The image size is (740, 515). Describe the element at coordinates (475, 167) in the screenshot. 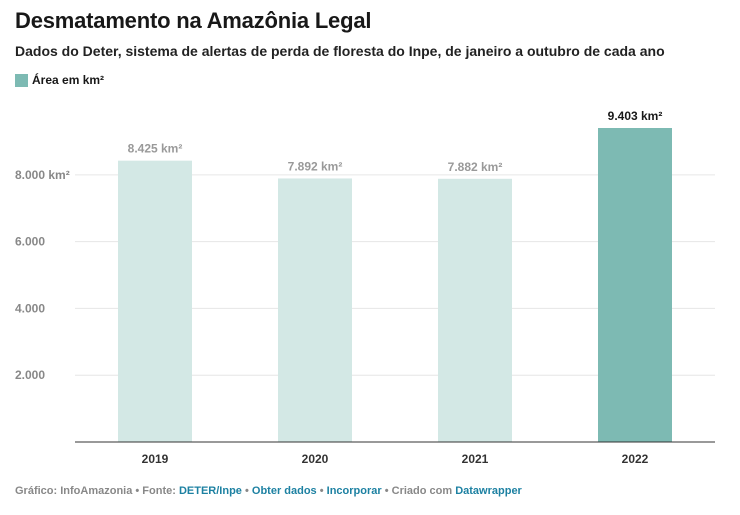

I see `bar-value-label: 7.882 km²` at that location.